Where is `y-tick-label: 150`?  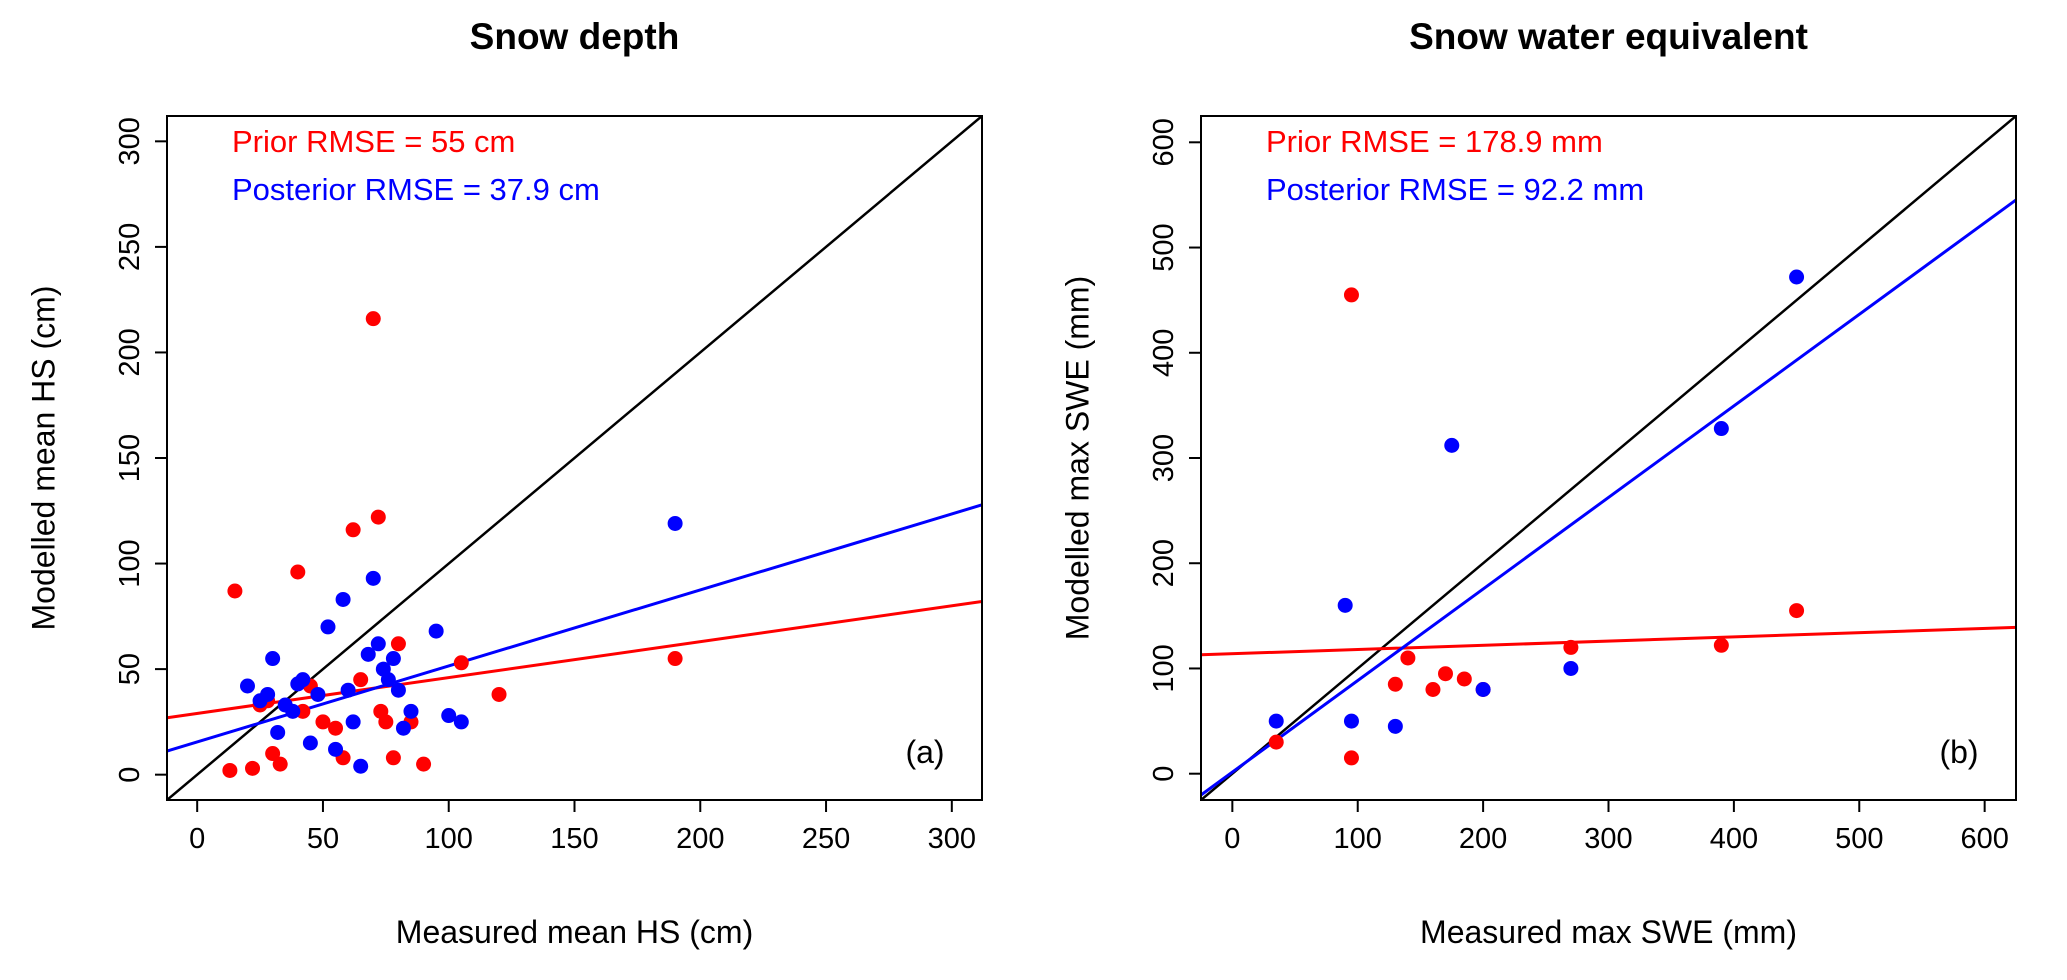
y-tick-label: 150 is located at coordinates (130, 458).